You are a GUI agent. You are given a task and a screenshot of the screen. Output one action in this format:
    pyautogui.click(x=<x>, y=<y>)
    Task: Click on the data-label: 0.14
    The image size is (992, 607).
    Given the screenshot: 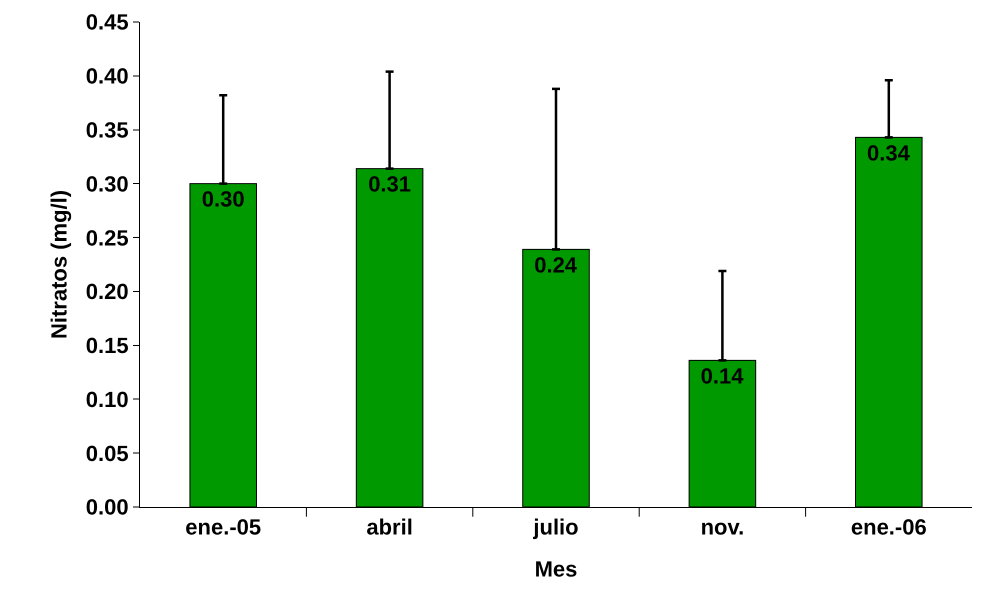 What is the action you would take?
    pyautogui.click(x=722, y=375)
    